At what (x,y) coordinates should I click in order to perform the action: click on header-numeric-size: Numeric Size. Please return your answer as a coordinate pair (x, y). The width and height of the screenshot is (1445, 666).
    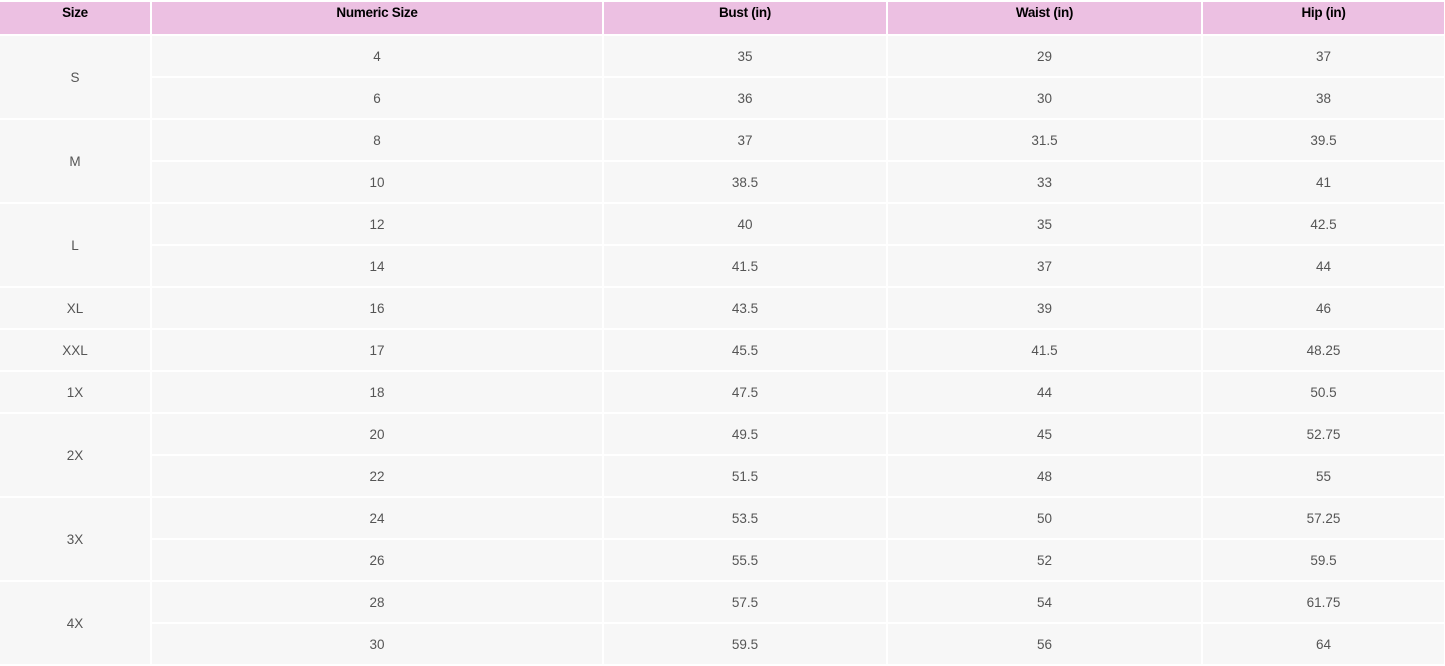
    Looking at the image, I should click on (377, 18).